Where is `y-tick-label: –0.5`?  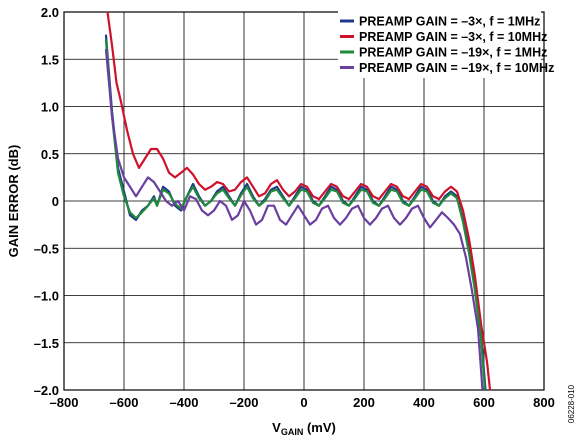
y-tick-label: –0.5 is located at coordinates (46, 248).